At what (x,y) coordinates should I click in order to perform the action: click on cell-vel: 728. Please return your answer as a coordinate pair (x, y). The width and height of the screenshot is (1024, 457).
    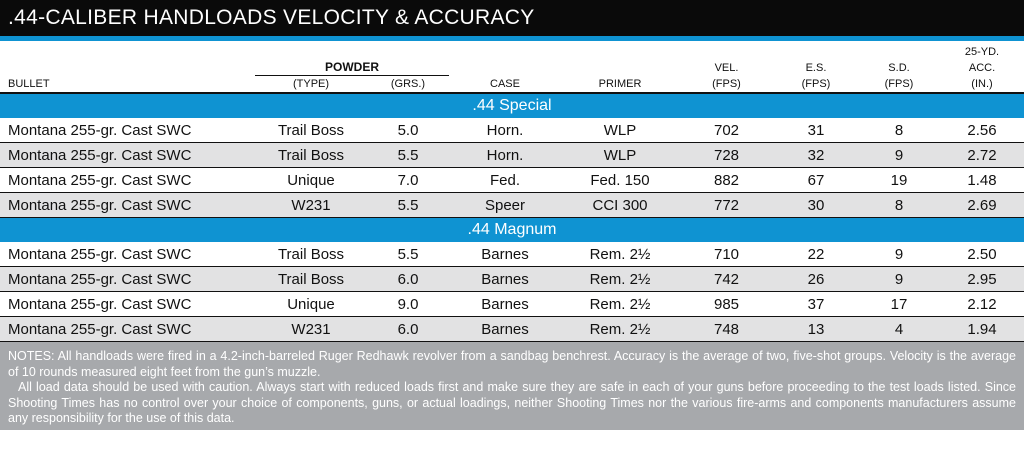
    Looking at the image, I should click on (726, 155).